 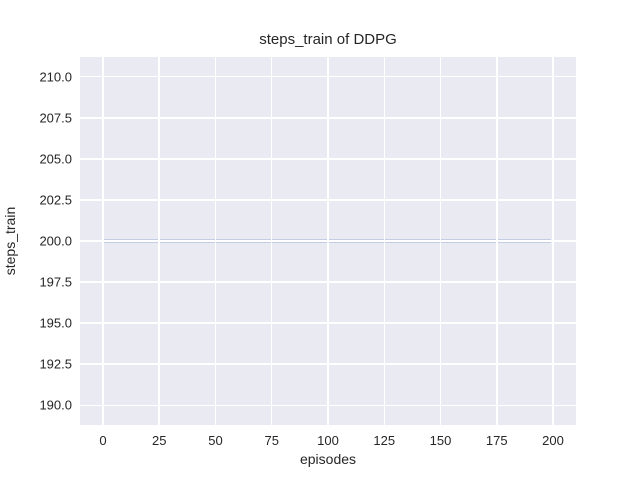 What do you see at coordinates (328, 459) in the screenshot?
I see `x-axis-label: episodes` at bounding box center [328, 459].